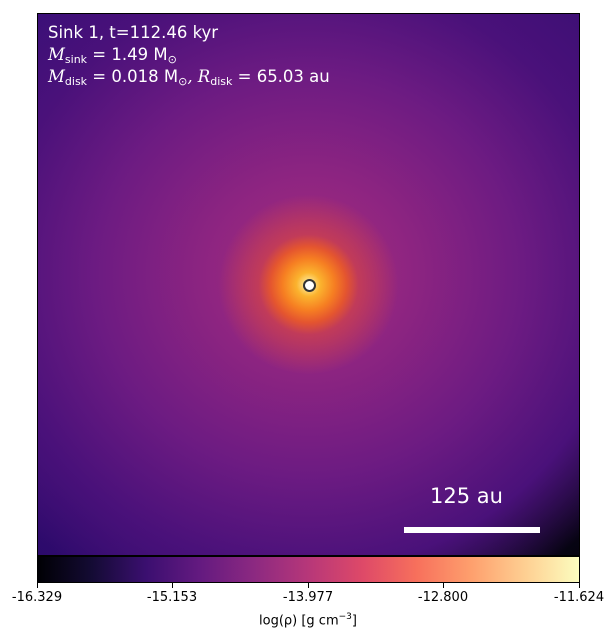  What do you see at coordinates (172, 597) in the screenshot?
I see `colorbar-tick-label: -15.153` at bounding box center [172, 597].